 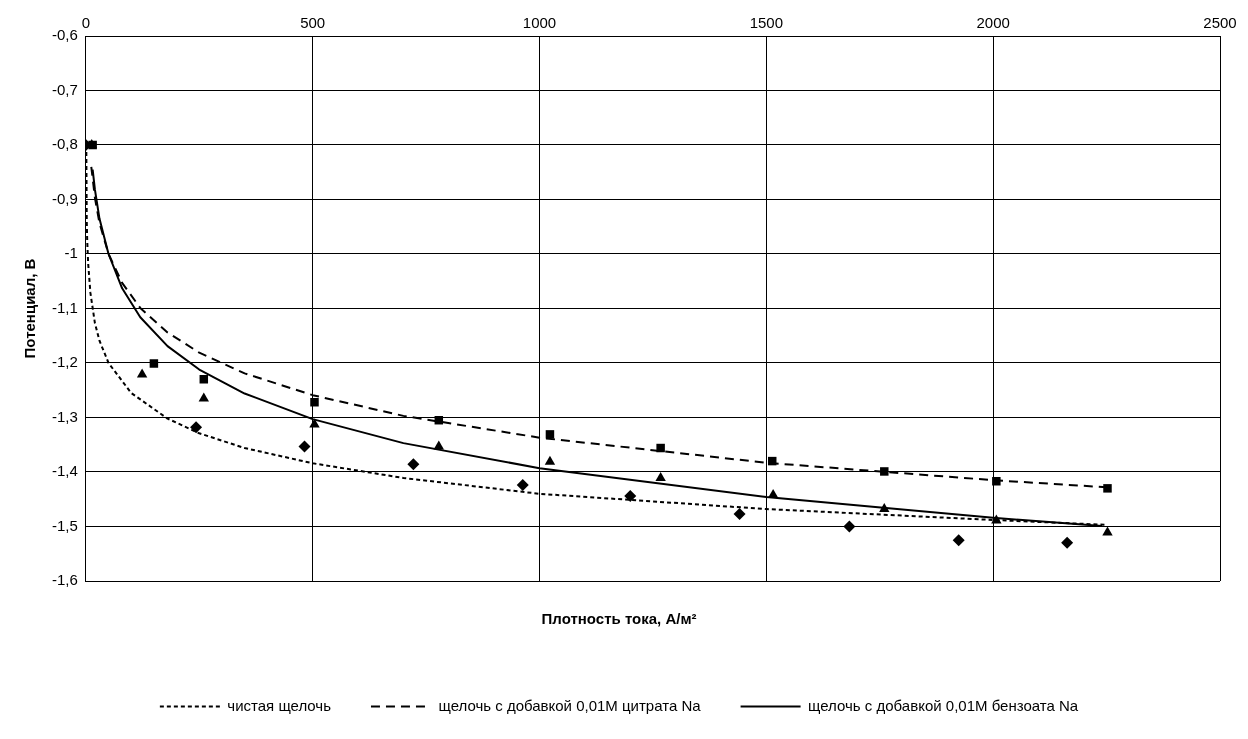 I want to click on y-tick-label: -1,5, so click(x=64, y=525).